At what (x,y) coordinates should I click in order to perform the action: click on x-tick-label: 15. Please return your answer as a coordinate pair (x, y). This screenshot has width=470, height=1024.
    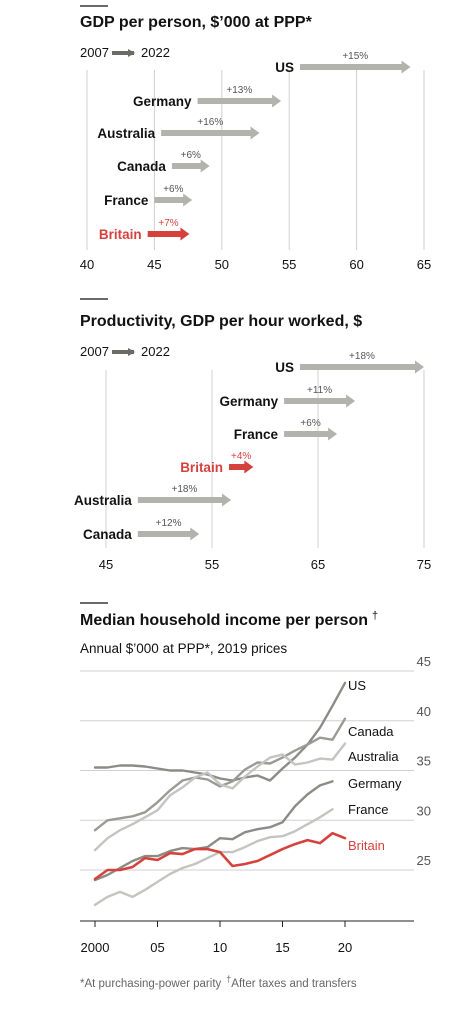
    Looking at the image, I should click on (282, 947).